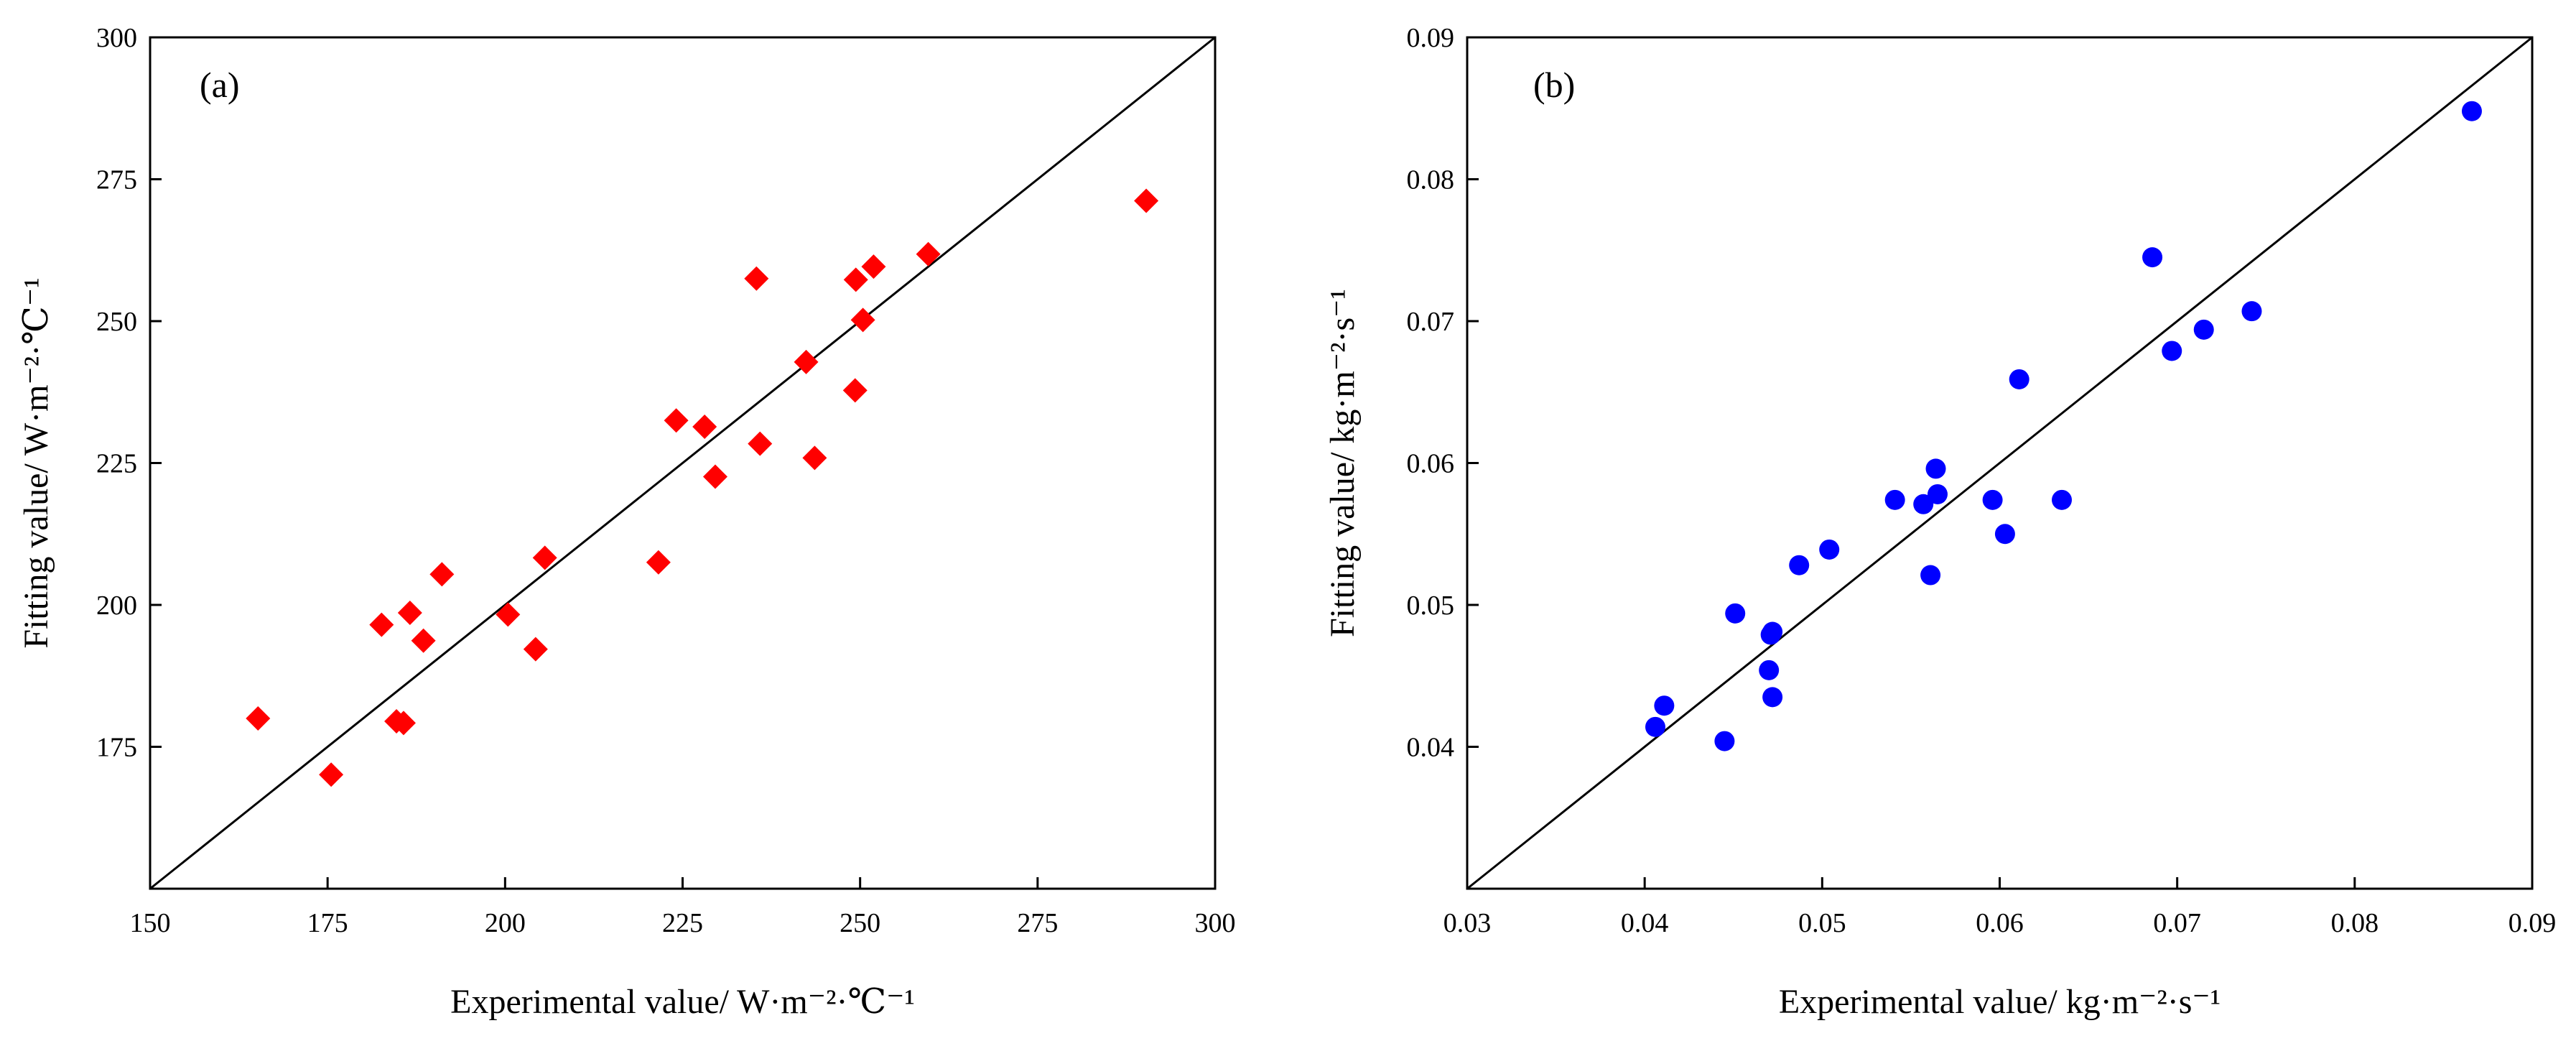 This screenshot has width=2576, height=1041. What do you see at coordinates (506, 923) in the screenshot?
I see `x-tick-label: 200` at bounding box center [506, 923].